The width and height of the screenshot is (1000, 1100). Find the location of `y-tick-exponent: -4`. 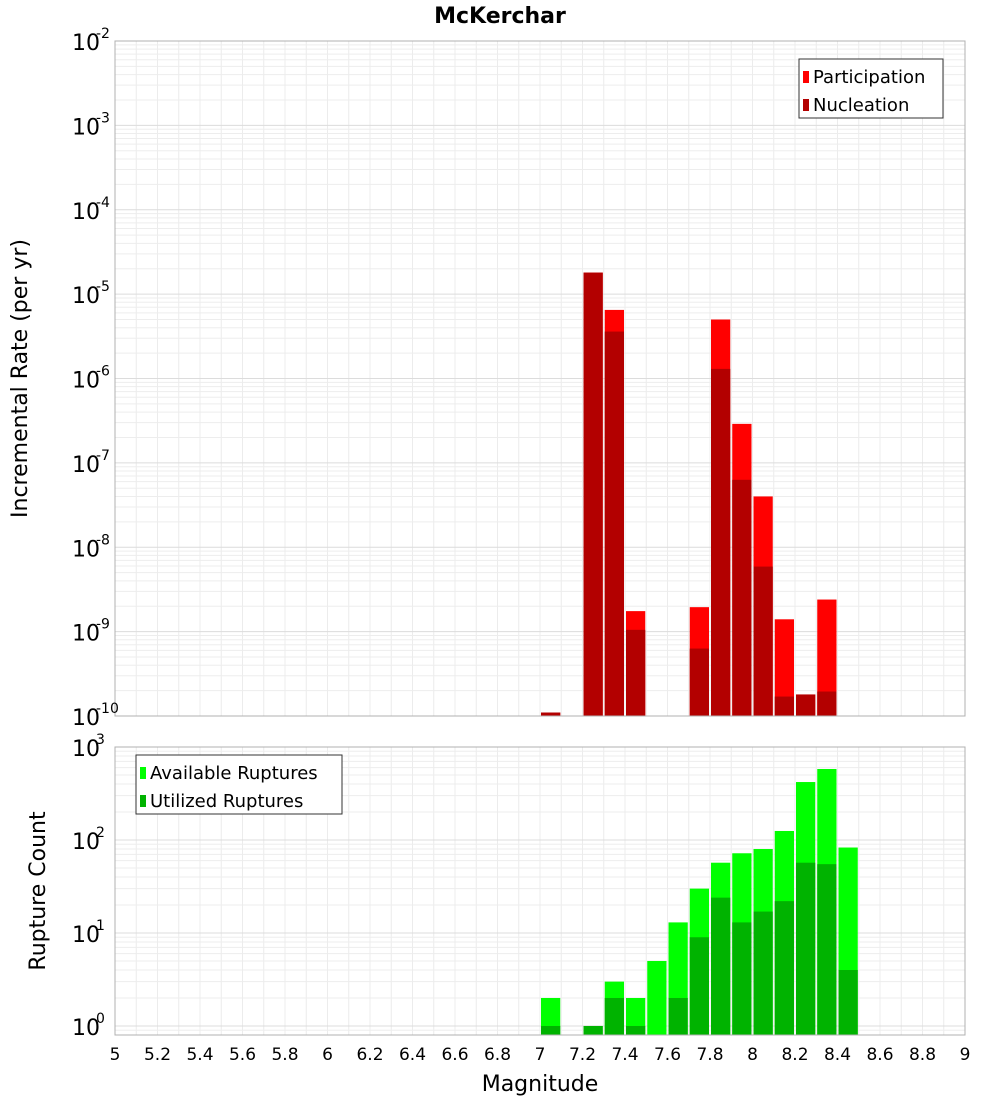

y-tick-exponent: -4 is located at coordinates (103, 203).